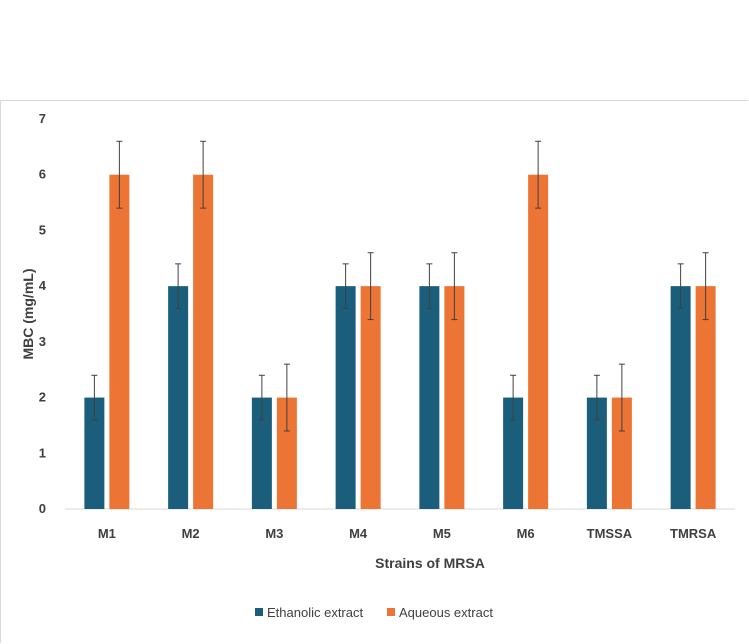 This screenshot has width=749, height=644. What do you see at coordinates (454, 397) in the screenshot?
I see `bar-aqueous-m5` at bounding box center [454, 397].